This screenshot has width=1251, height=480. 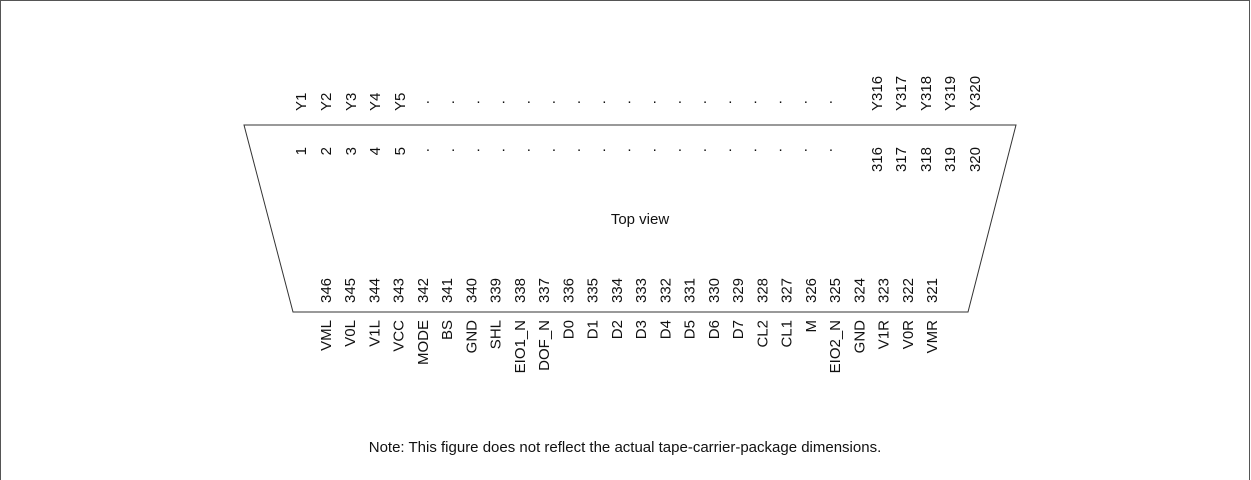 I want to click on bottom-signal-label: V1L, so click(x=375, y=333).